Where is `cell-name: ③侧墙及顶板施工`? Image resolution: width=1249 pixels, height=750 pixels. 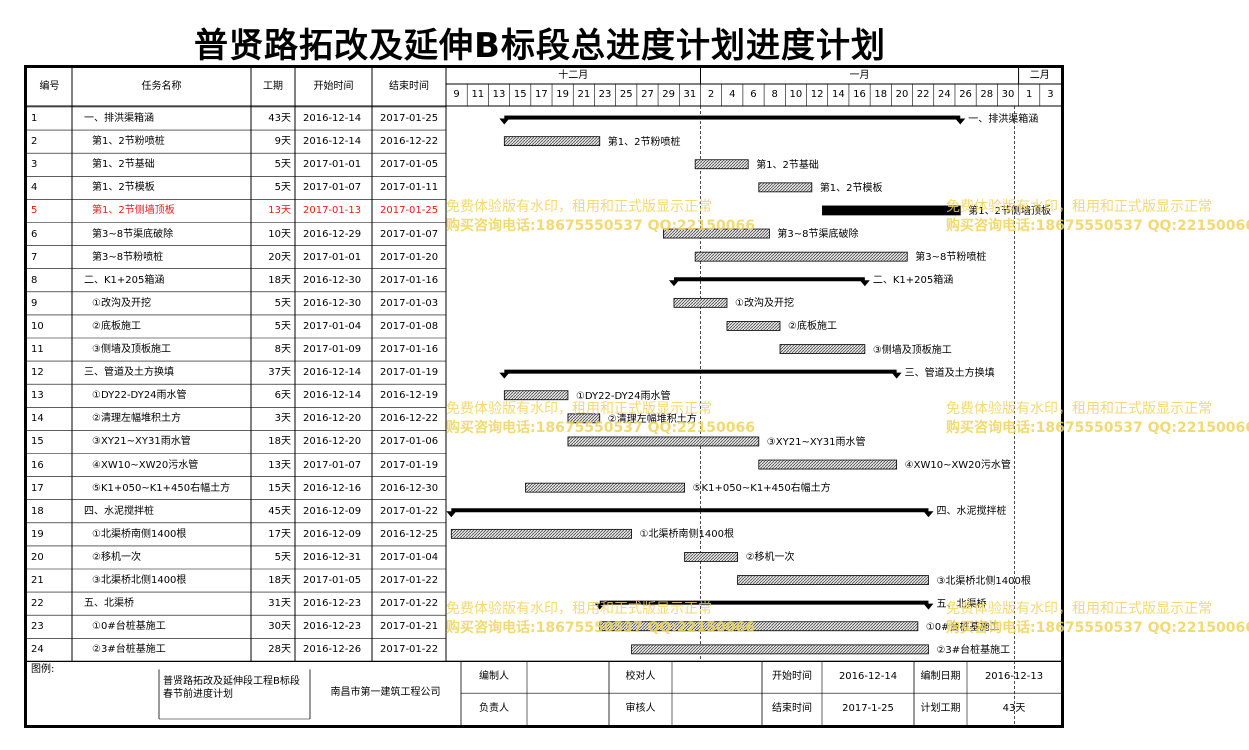
cell-name: ③侧墙及顶板施工 is located at coordinates (131, 349).